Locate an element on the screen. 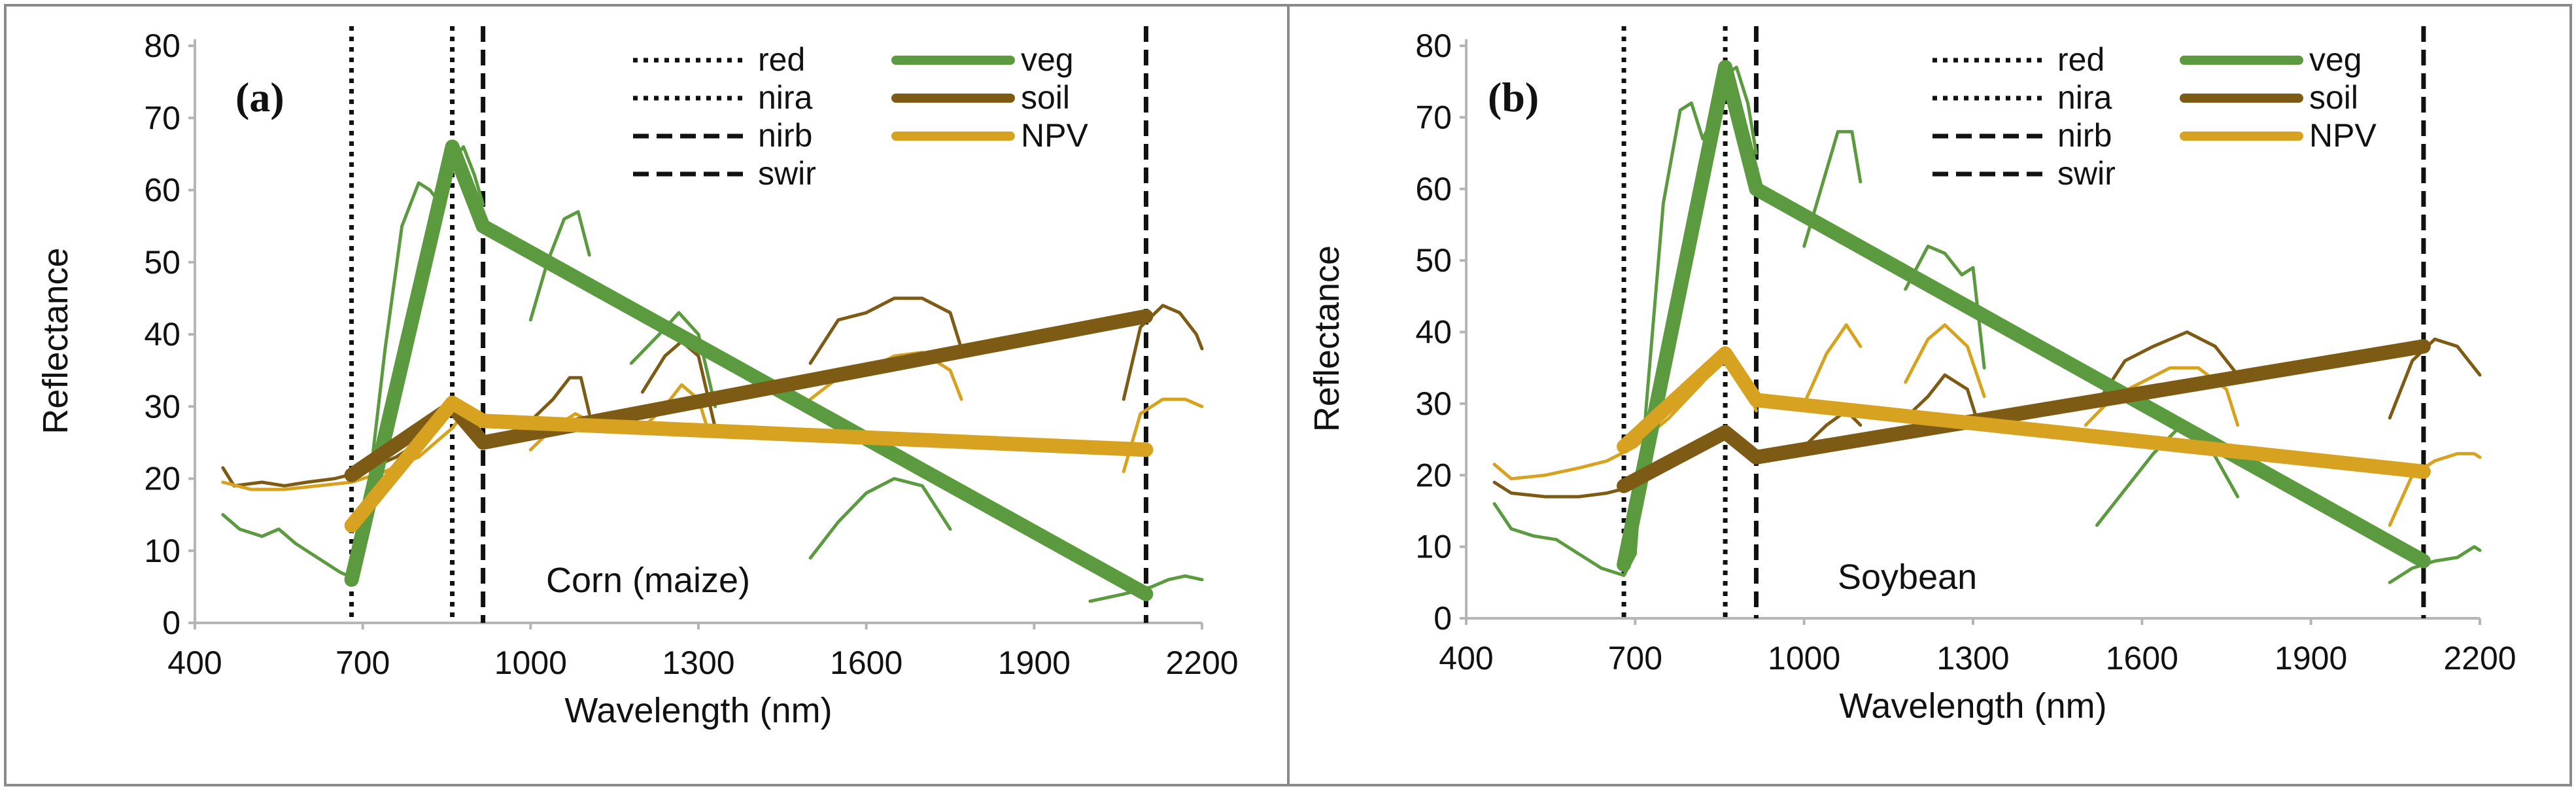 This screenshot has width=2576, height=793. crop-label: Soybean is located at coordinates (1908, 577).